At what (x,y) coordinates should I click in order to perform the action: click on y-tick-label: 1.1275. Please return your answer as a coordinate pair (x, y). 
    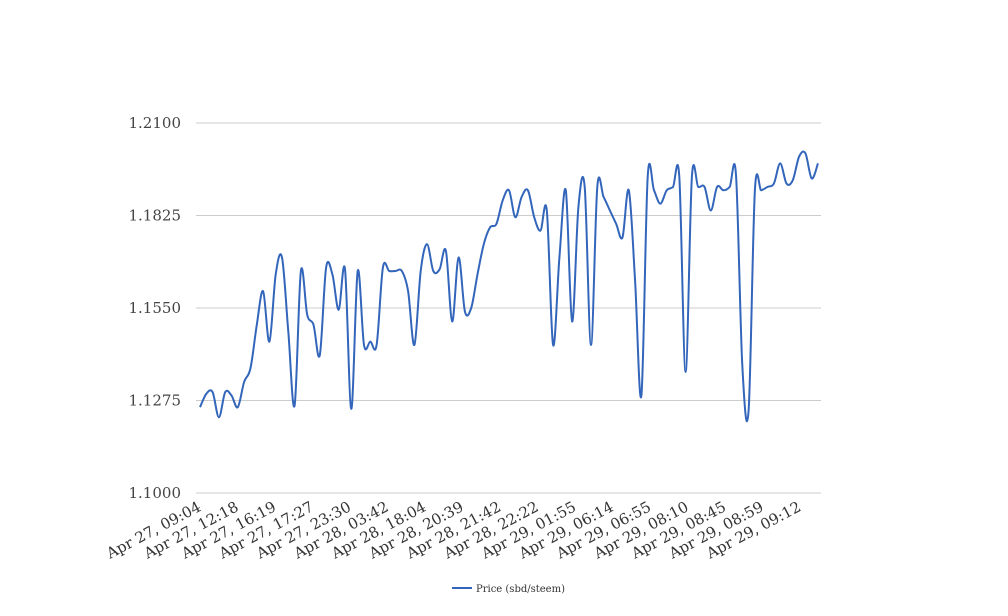
    Looking at the image, I should click on (155, 401).